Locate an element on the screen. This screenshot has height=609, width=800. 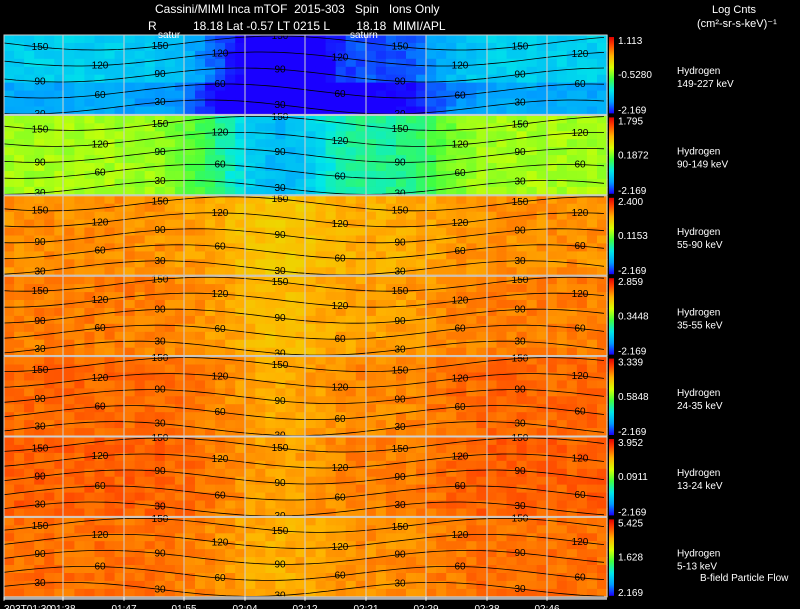
subtitle-r: R is located at coordinates (152, 26).